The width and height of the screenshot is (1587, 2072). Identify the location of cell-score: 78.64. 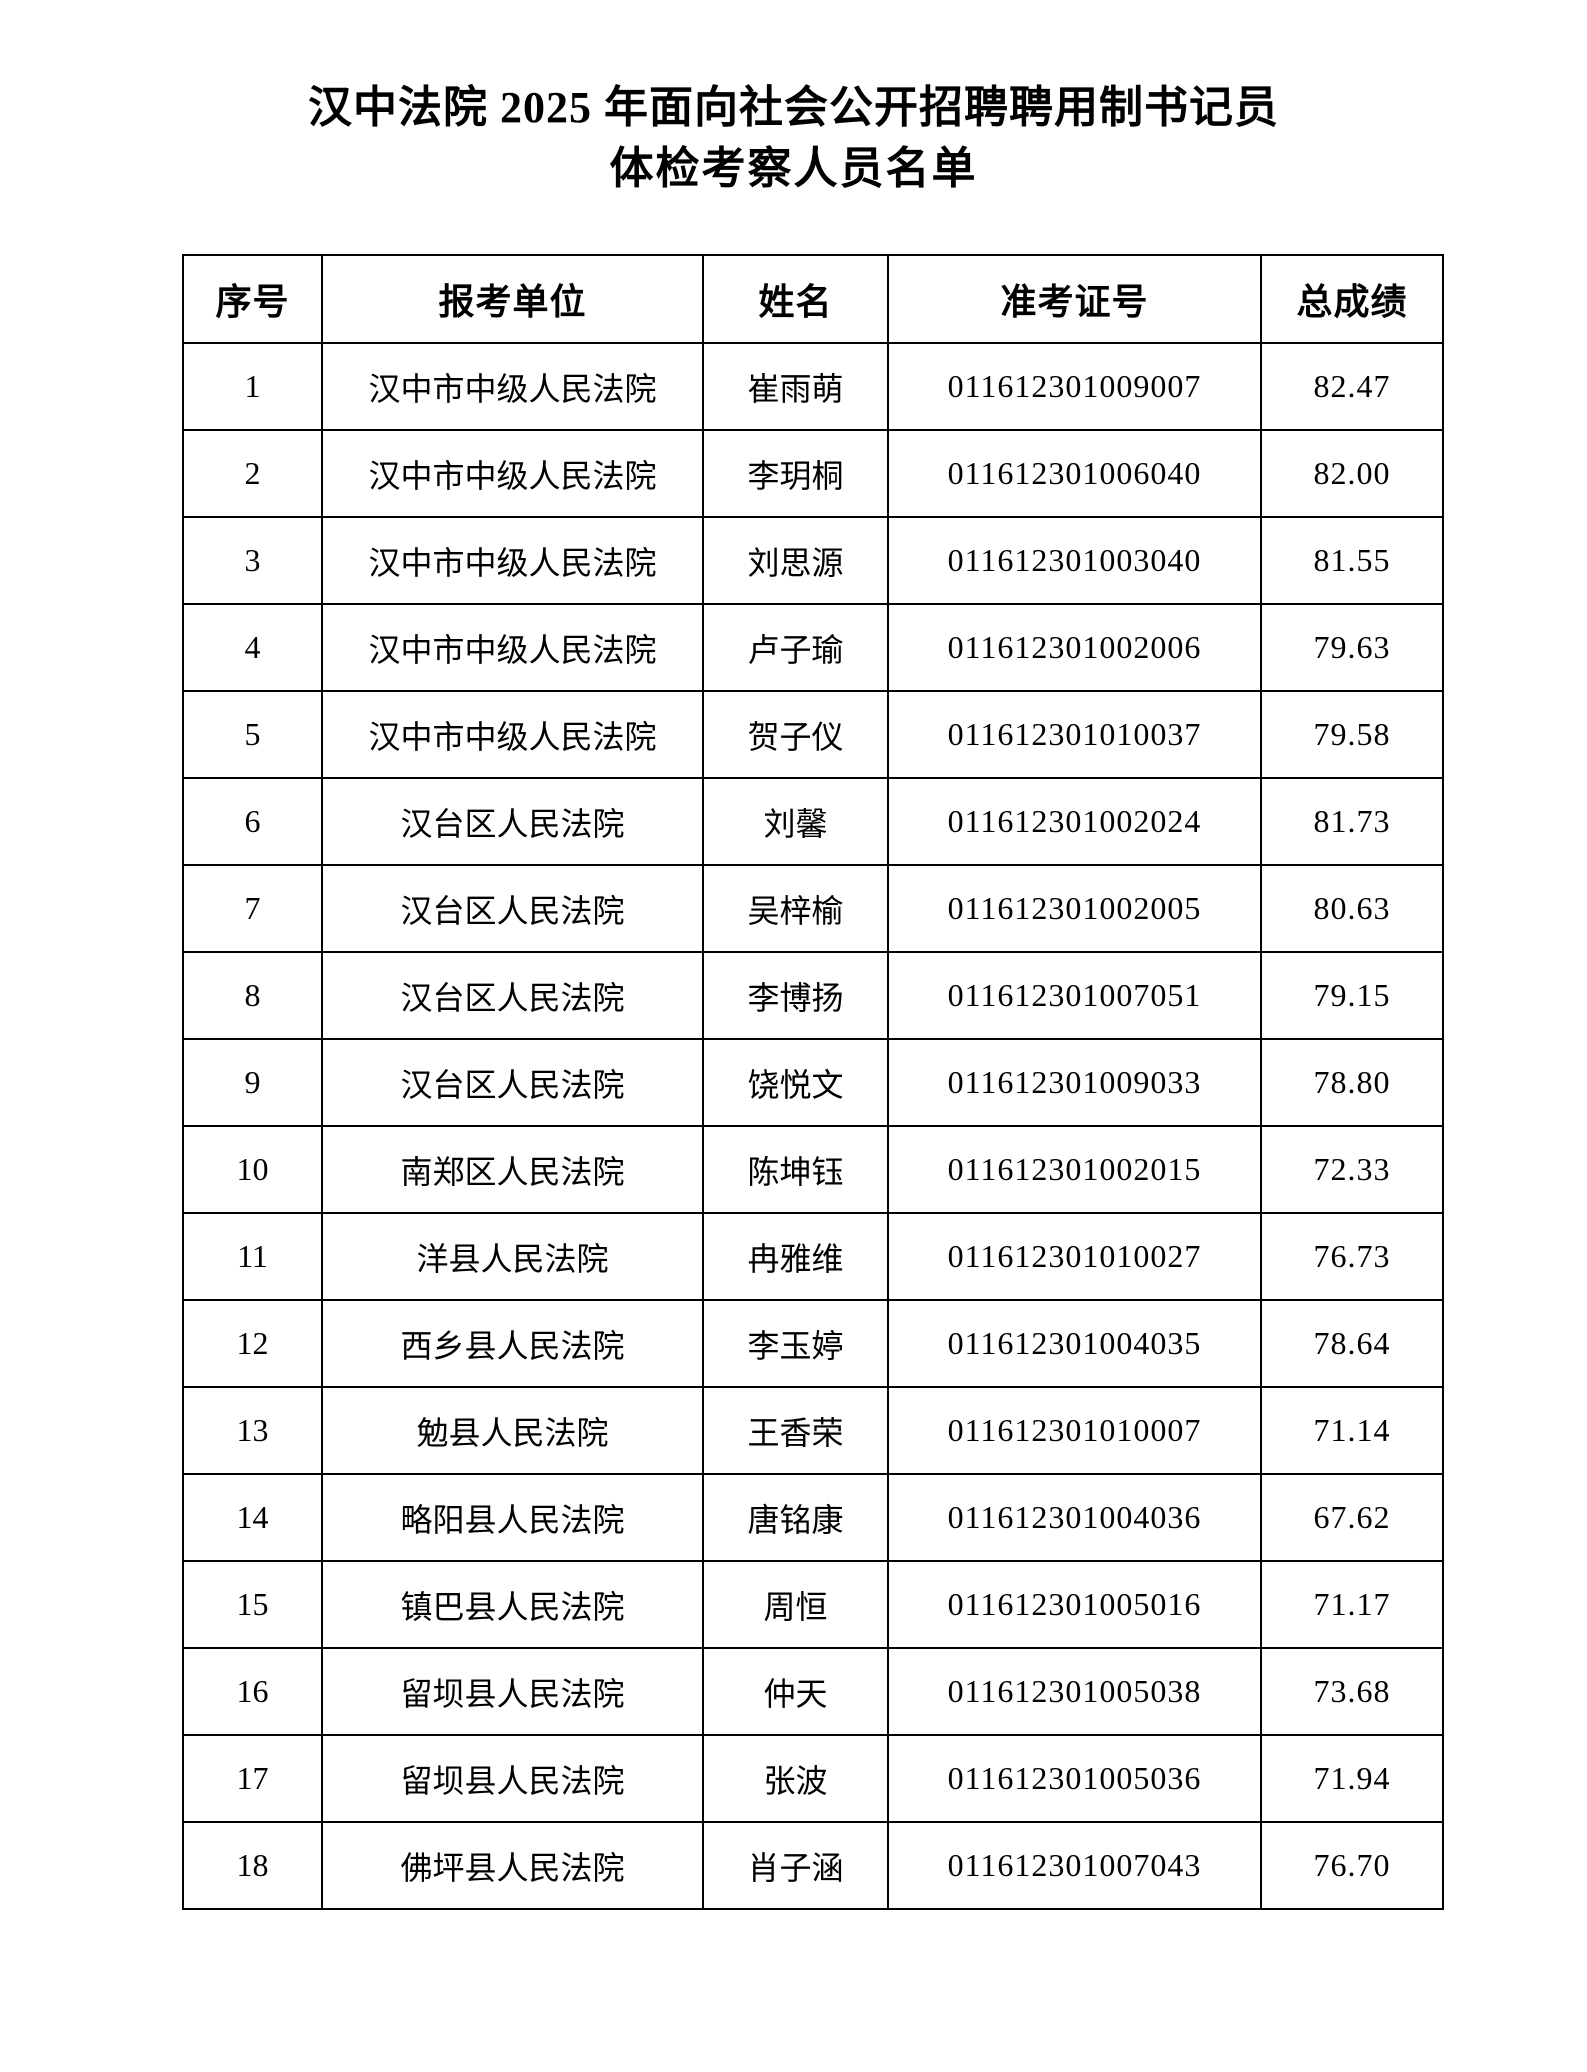
(1352, 1343).